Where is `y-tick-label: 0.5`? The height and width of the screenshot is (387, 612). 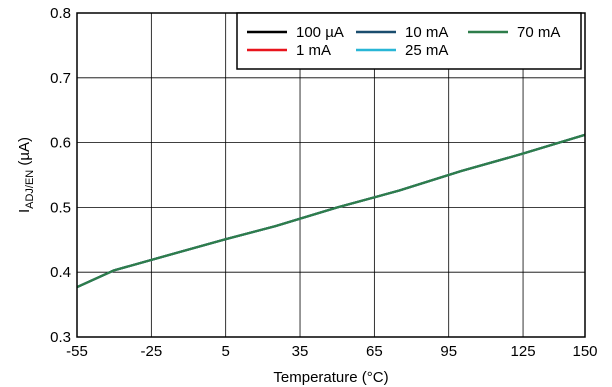
y-tick-label: 0.5 is located at coordinates (60, 207).